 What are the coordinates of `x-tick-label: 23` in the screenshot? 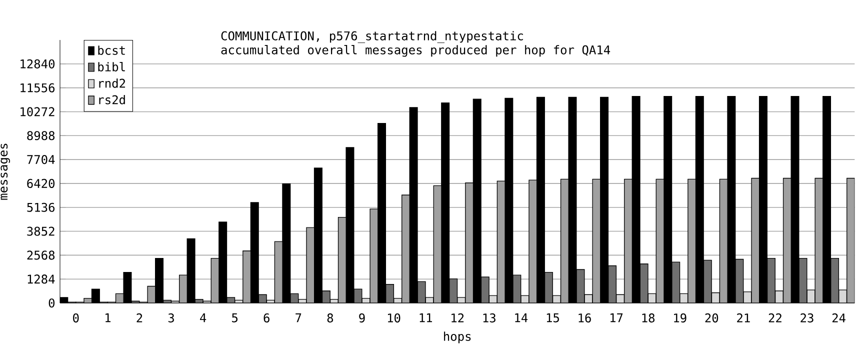 It's located at (807, 317).